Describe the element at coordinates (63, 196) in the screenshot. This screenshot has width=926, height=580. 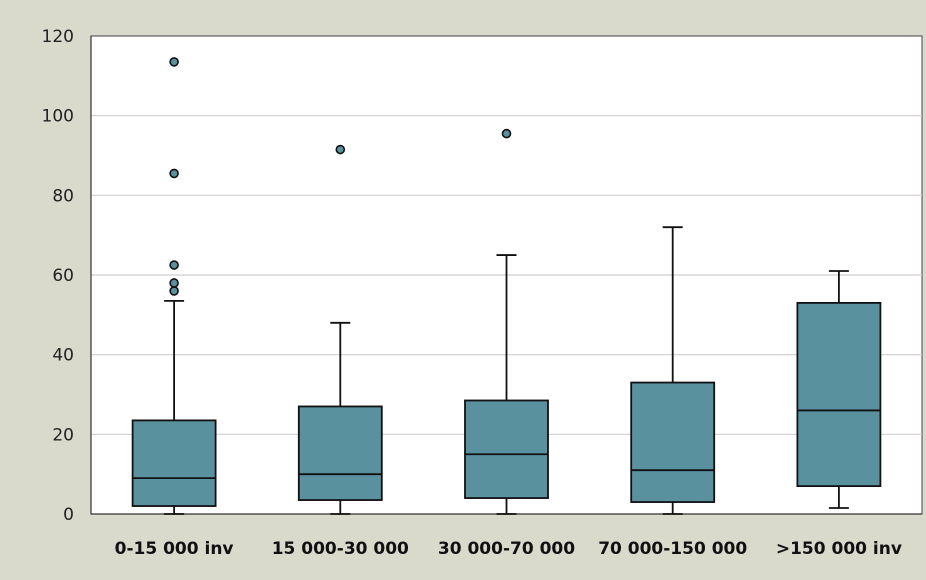
I see `y-tick-label: 80` at that location.